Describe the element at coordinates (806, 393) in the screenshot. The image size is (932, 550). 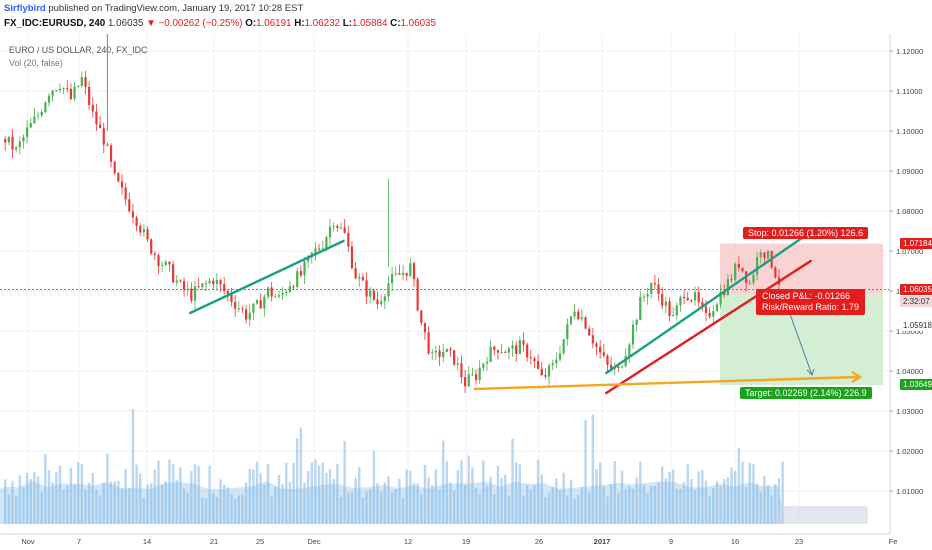
I see `target-label: Target: 0.02269 (2.14%) 226.9` at that location.